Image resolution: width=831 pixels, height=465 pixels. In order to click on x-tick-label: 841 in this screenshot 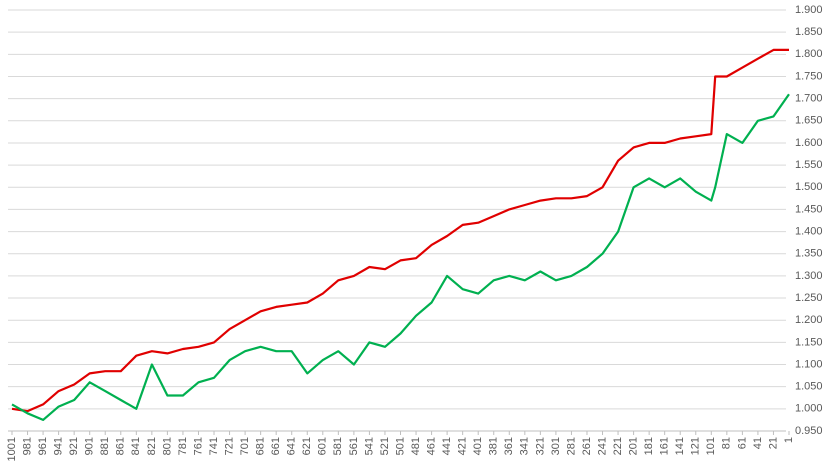, I will do `click(136, 446)`.